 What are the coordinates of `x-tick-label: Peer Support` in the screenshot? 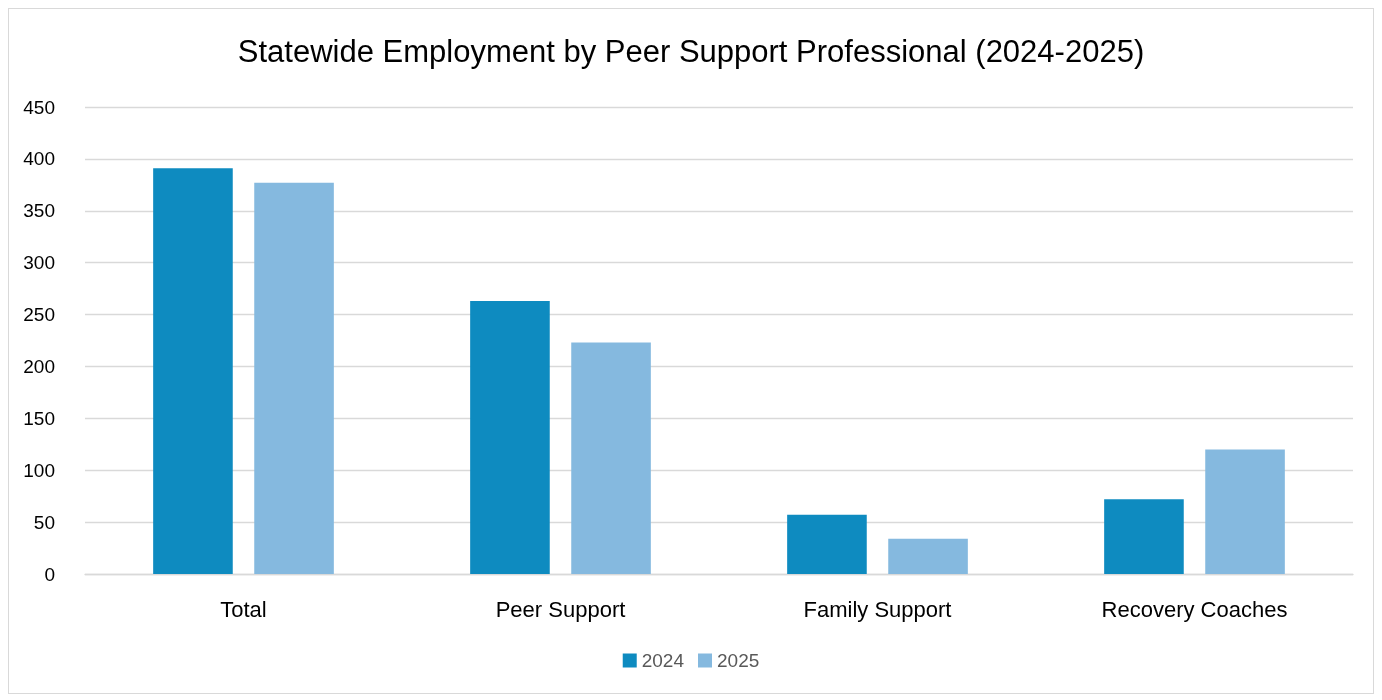 It's located at (560, 609).